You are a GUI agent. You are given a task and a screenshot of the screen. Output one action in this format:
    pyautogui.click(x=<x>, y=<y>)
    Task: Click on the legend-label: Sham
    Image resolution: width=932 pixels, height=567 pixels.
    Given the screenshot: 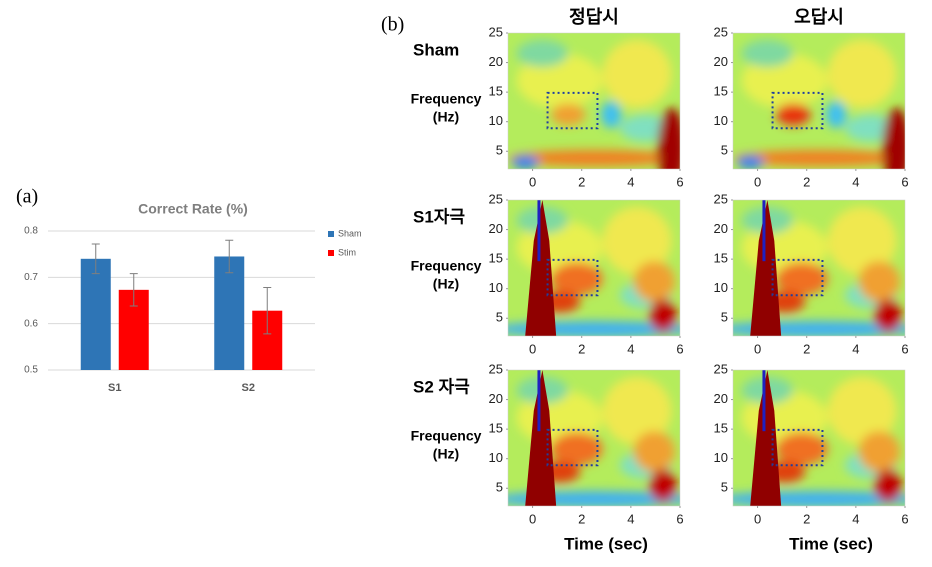 What is the action you would take?
    pyautogui.click(x=350, y=233)
    